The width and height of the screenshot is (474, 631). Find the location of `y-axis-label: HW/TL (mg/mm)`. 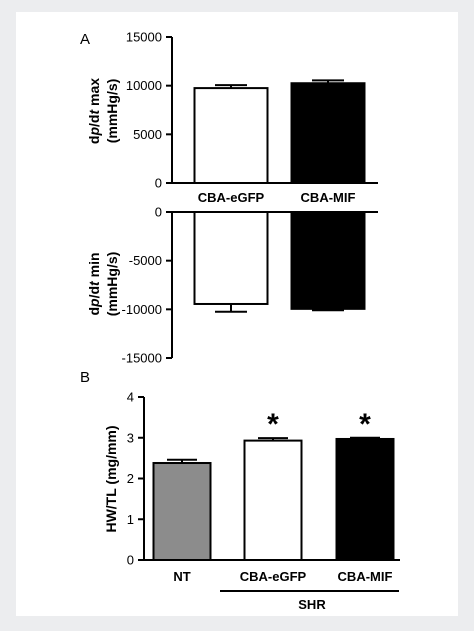

y-axis-label: HW/TL (mg/mm) is located at coordinates (111, 478).